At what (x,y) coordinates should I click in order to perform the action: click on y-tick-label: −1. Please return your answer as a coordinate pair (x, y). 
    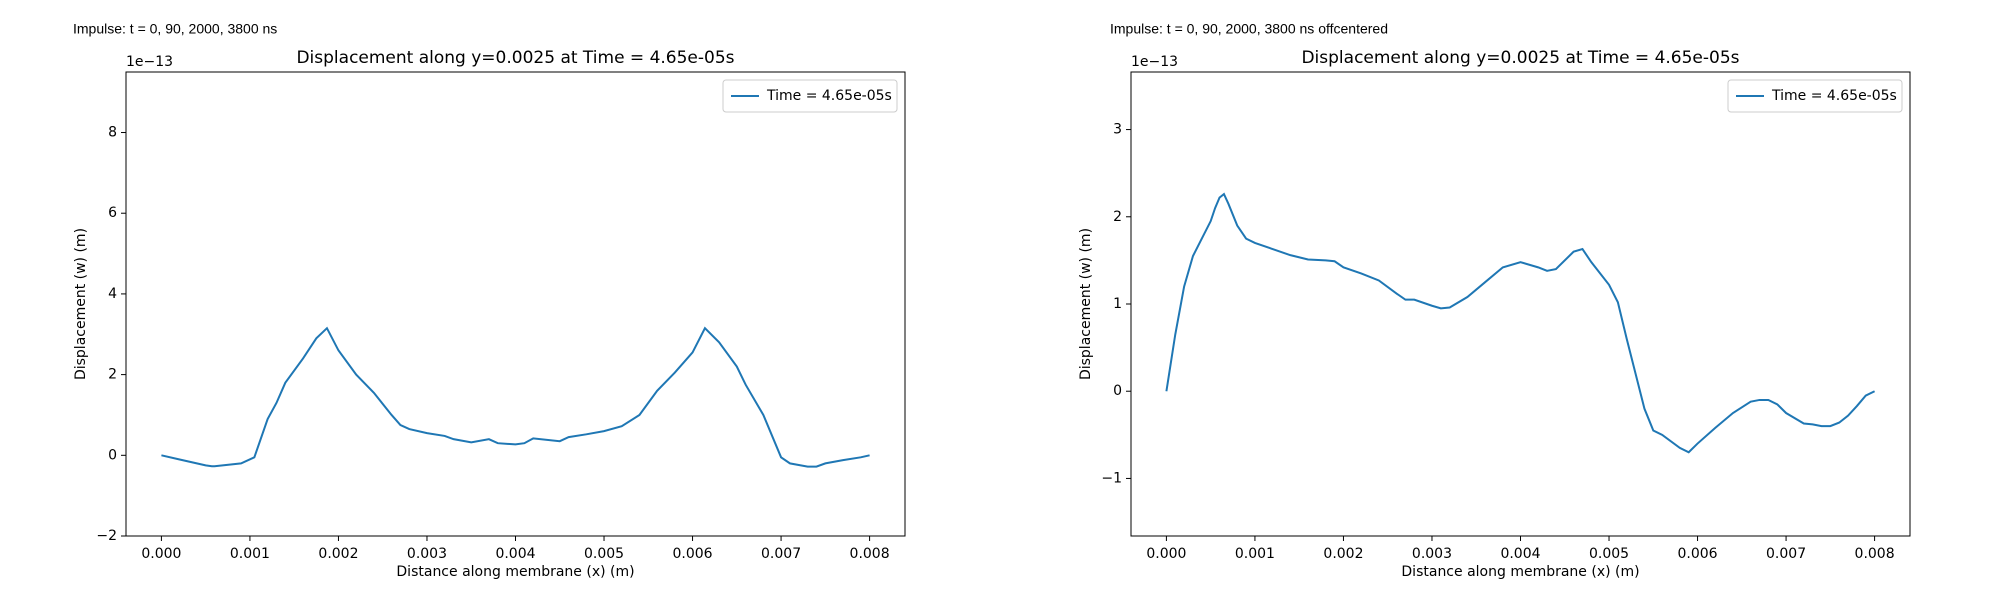
    Looking at the image, I should click on (1111, 478).